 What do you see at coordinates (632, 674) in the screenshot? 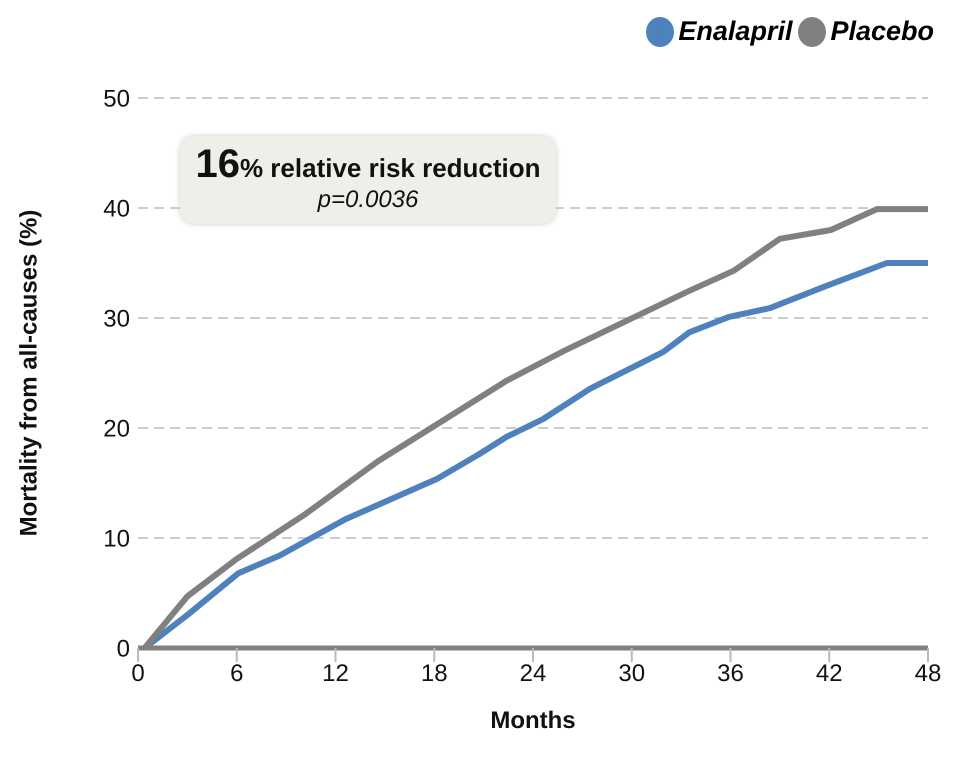
I see `x-tick-label: 30` at bounding box center [632, 674].